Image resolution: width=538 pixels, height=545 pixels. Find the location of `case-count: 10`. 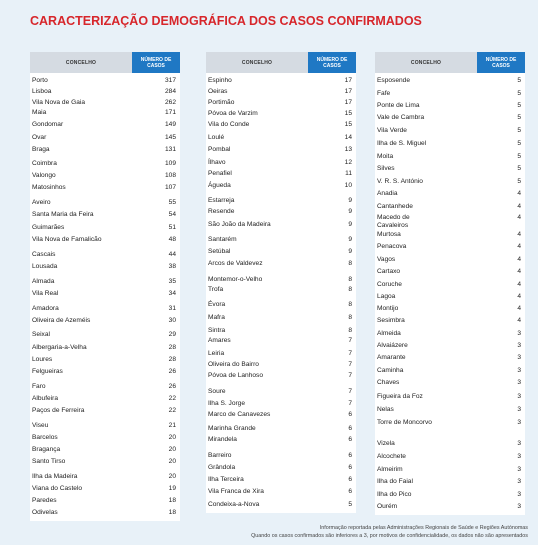

case-count: 10 is located at coordinates (348, 185).